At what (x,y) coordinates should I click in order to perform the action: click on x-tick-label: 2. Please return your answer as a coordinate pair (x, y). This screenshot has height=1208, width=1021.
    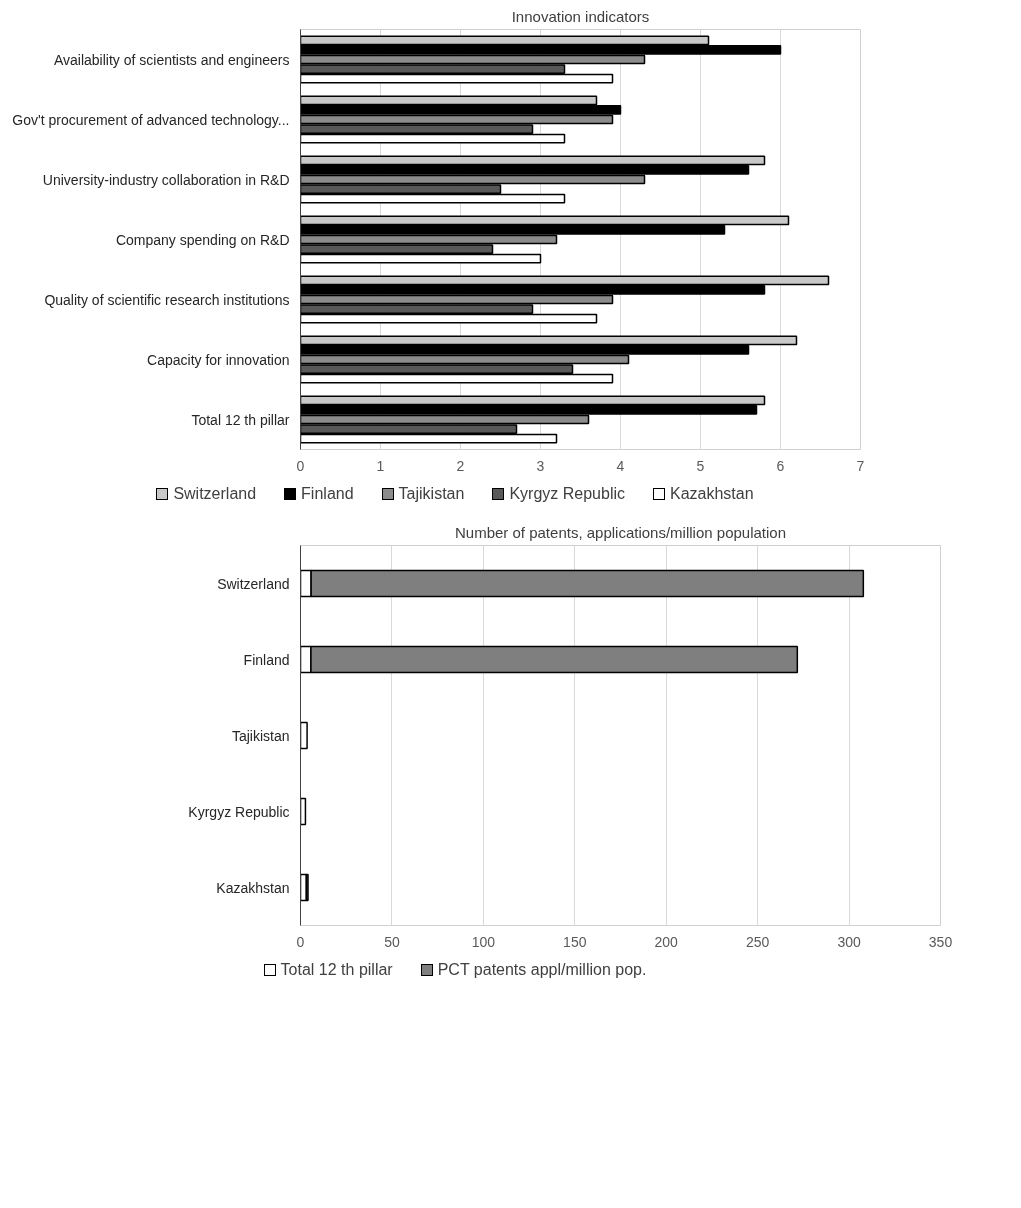
    Looking at the image, I should click on (460, 465).